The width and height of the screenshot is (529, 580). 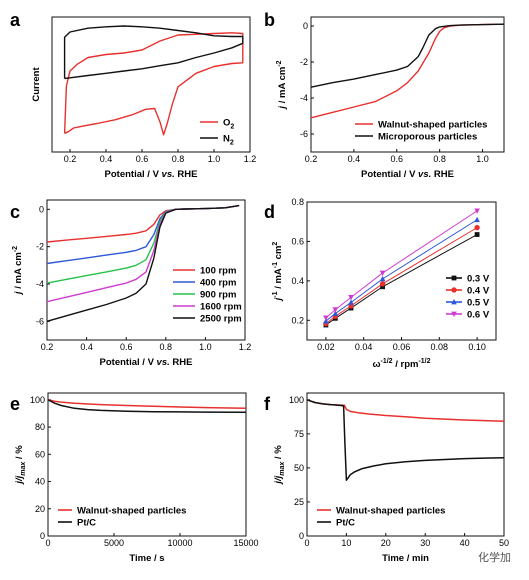 What do you see at coordinates (40, 509) in the screenshot?
I see `y-tick-label: 20` at bounding box center [40, 509].